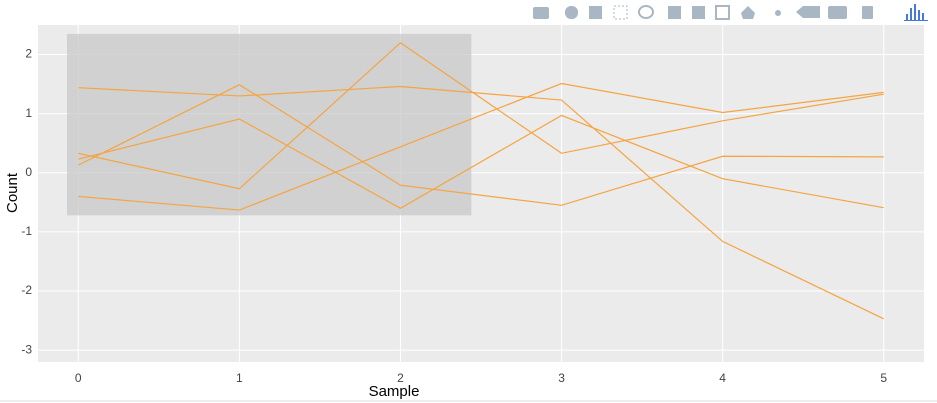 The image size is (937, 403). I want to click on hover-closest-button, so click(808, 12).